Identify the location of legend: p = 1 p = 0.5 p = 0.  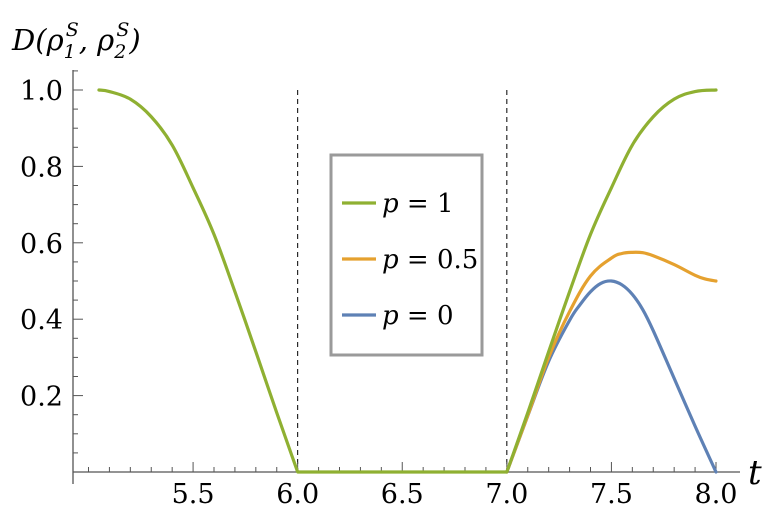
(406, 255).